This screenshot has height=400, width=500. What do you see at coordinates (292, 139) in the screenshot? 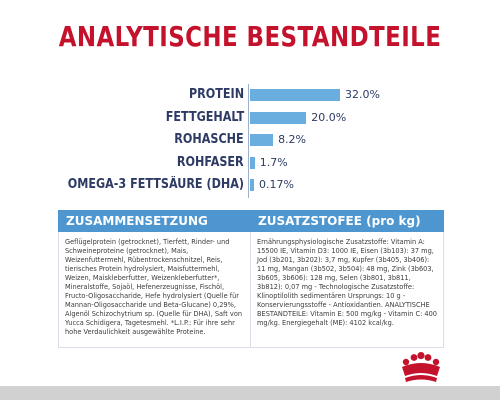
I see `nutrient-value: 8.2%` at bounding box center [292, 139].